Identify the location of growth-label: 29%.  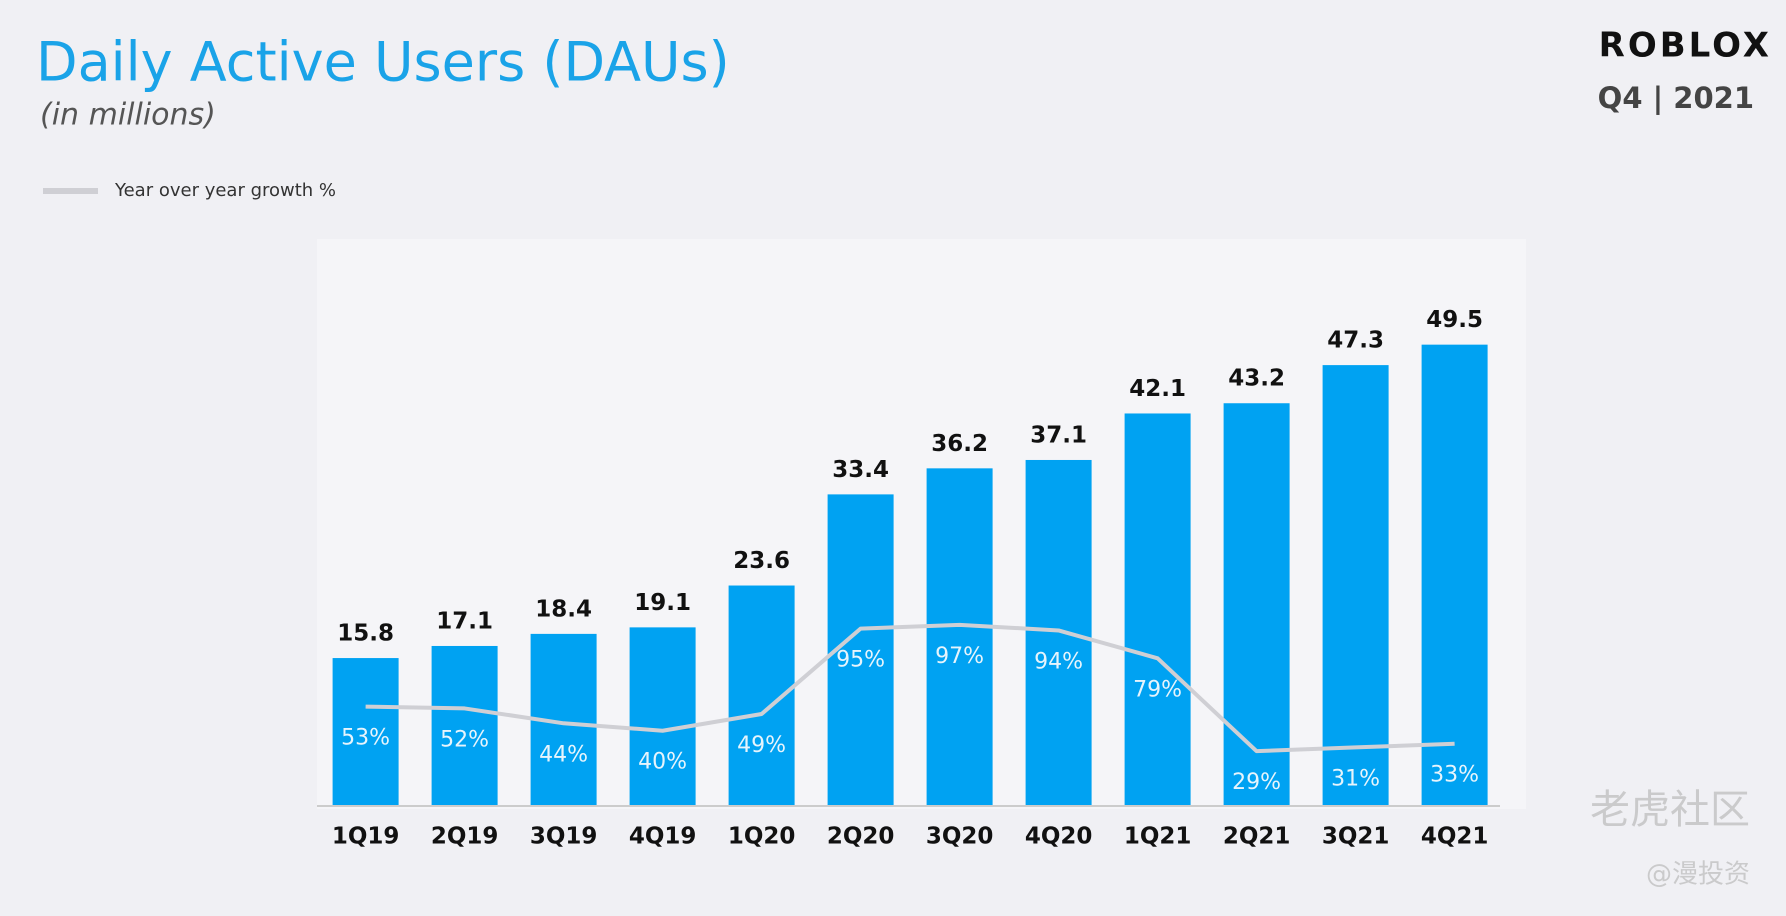
(1256, 782).